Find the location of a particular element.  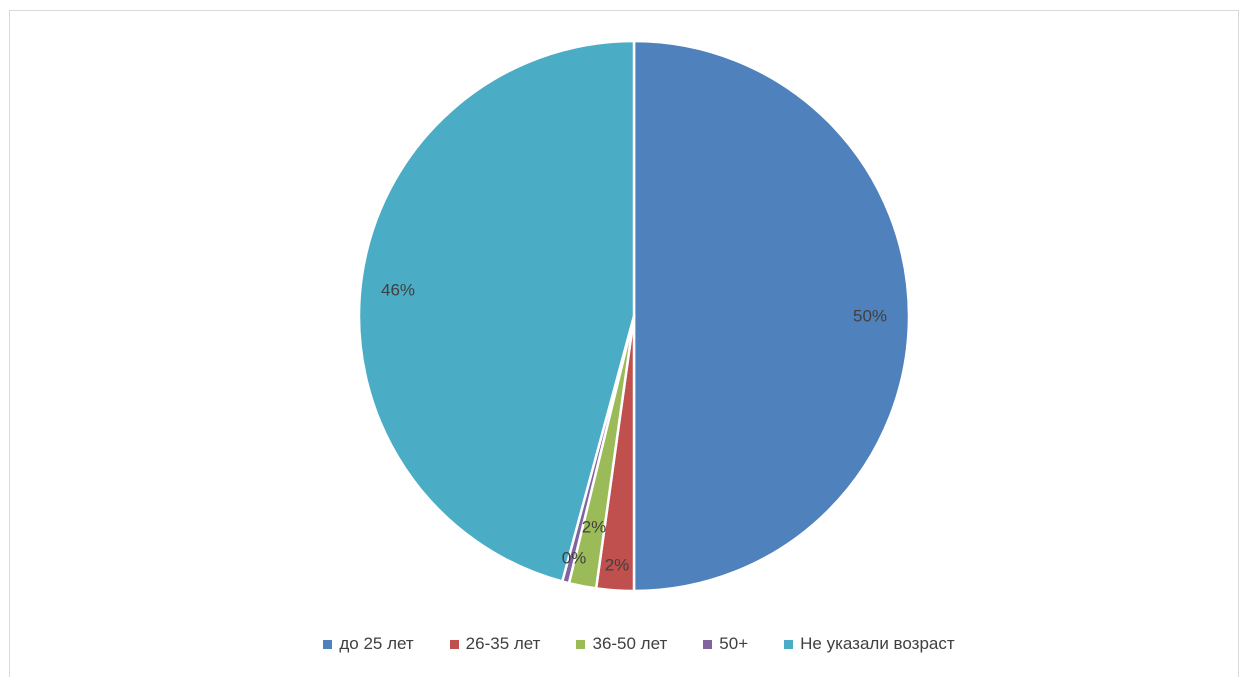

legend-item: 26-35 лет is located at coordinates (495, 644).